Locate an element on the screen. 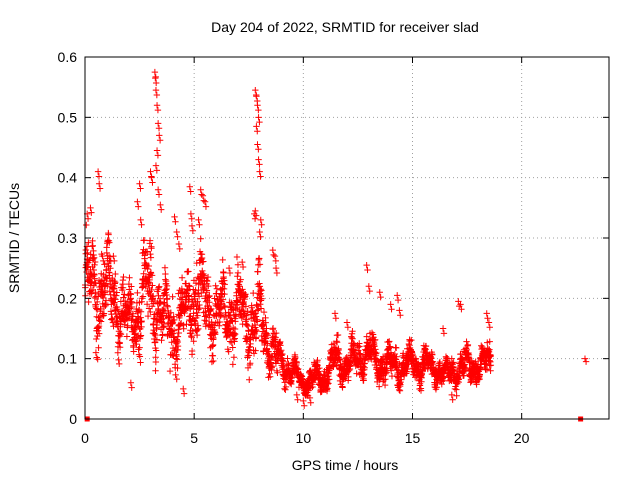 The image size is (640, 480). x-tick-label: 20 is located at coordinates (522, 438).